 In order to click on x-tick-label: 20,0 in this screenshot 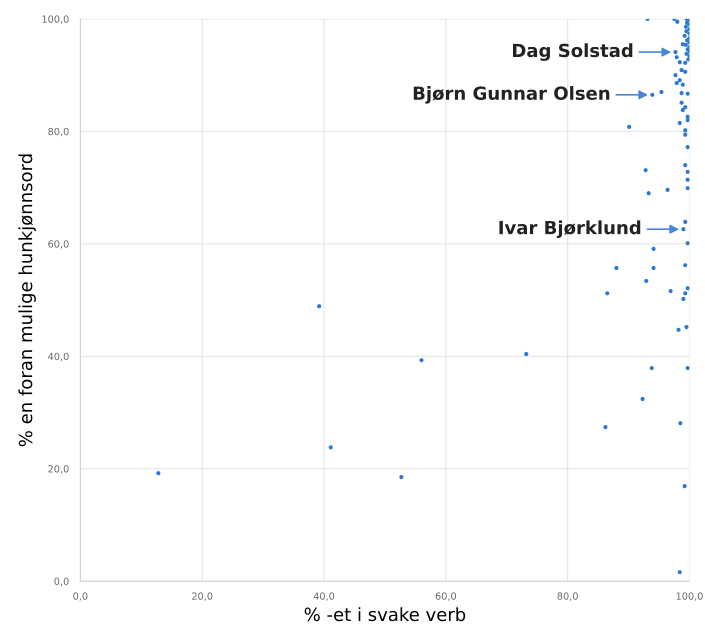, I will do `click(202, 596)`.